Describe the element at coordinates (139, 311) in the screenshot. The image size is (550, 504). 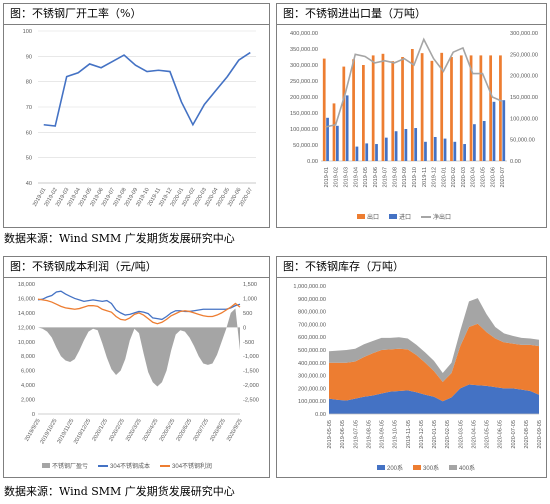
I see `series-line-304-profit` at that location.